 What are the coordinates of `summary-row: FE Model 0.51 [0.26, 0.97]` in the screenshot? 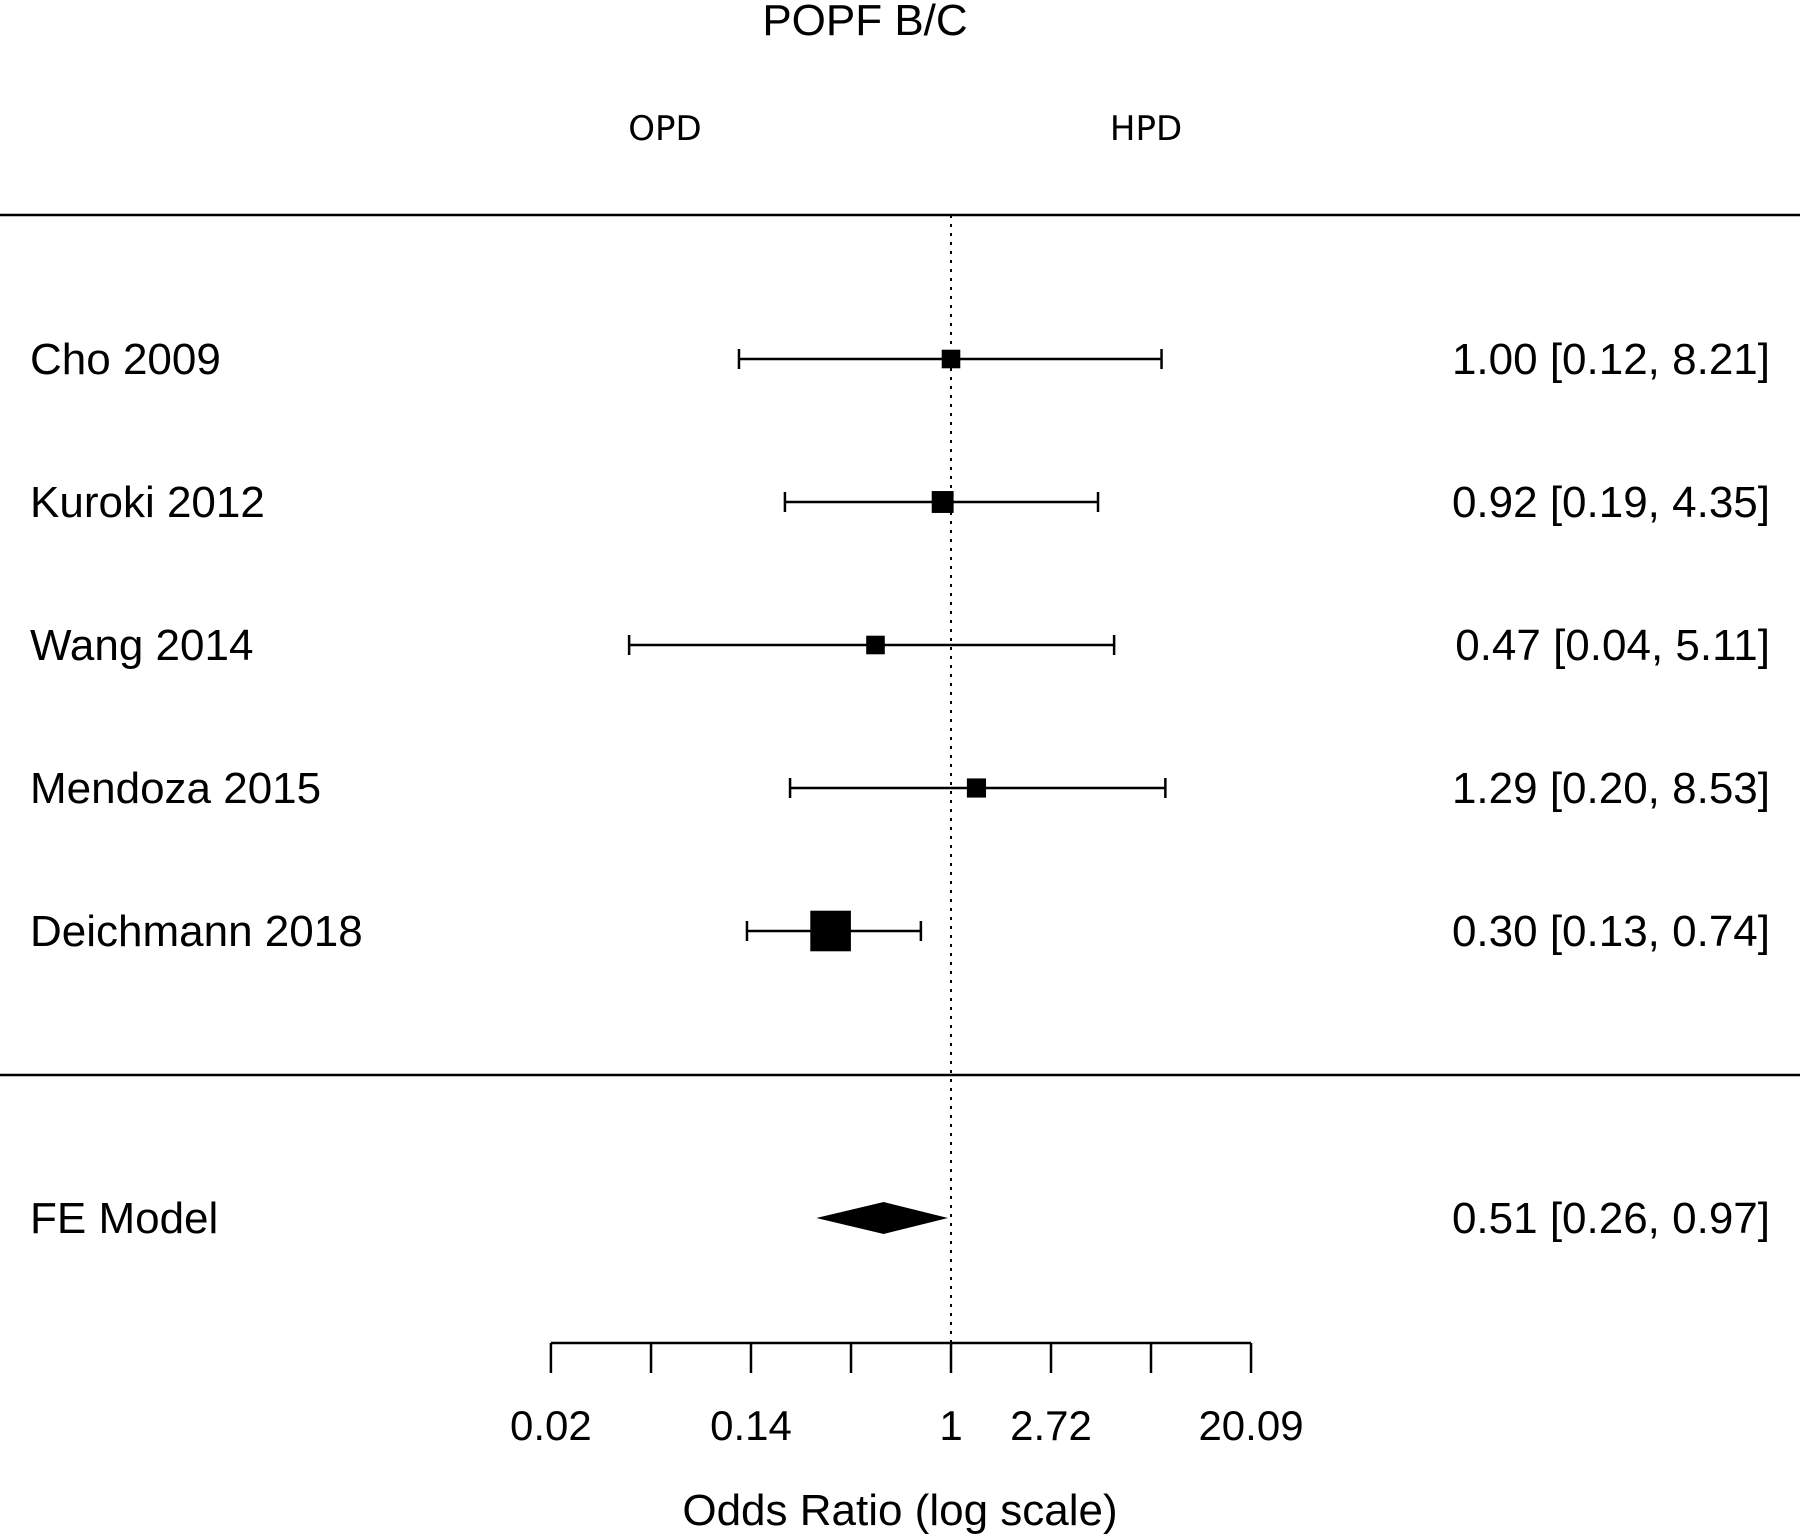 It's located at (900, 1218).